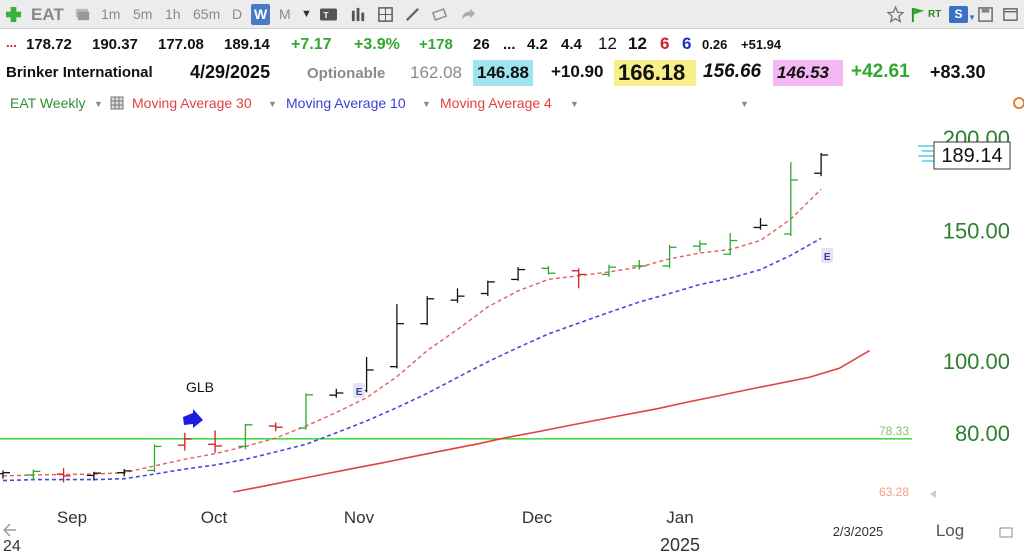 The image size is (1024, 560). Describe the element at coordinates (1010, 14) in the screenshot. I see `window-icon` at that location.